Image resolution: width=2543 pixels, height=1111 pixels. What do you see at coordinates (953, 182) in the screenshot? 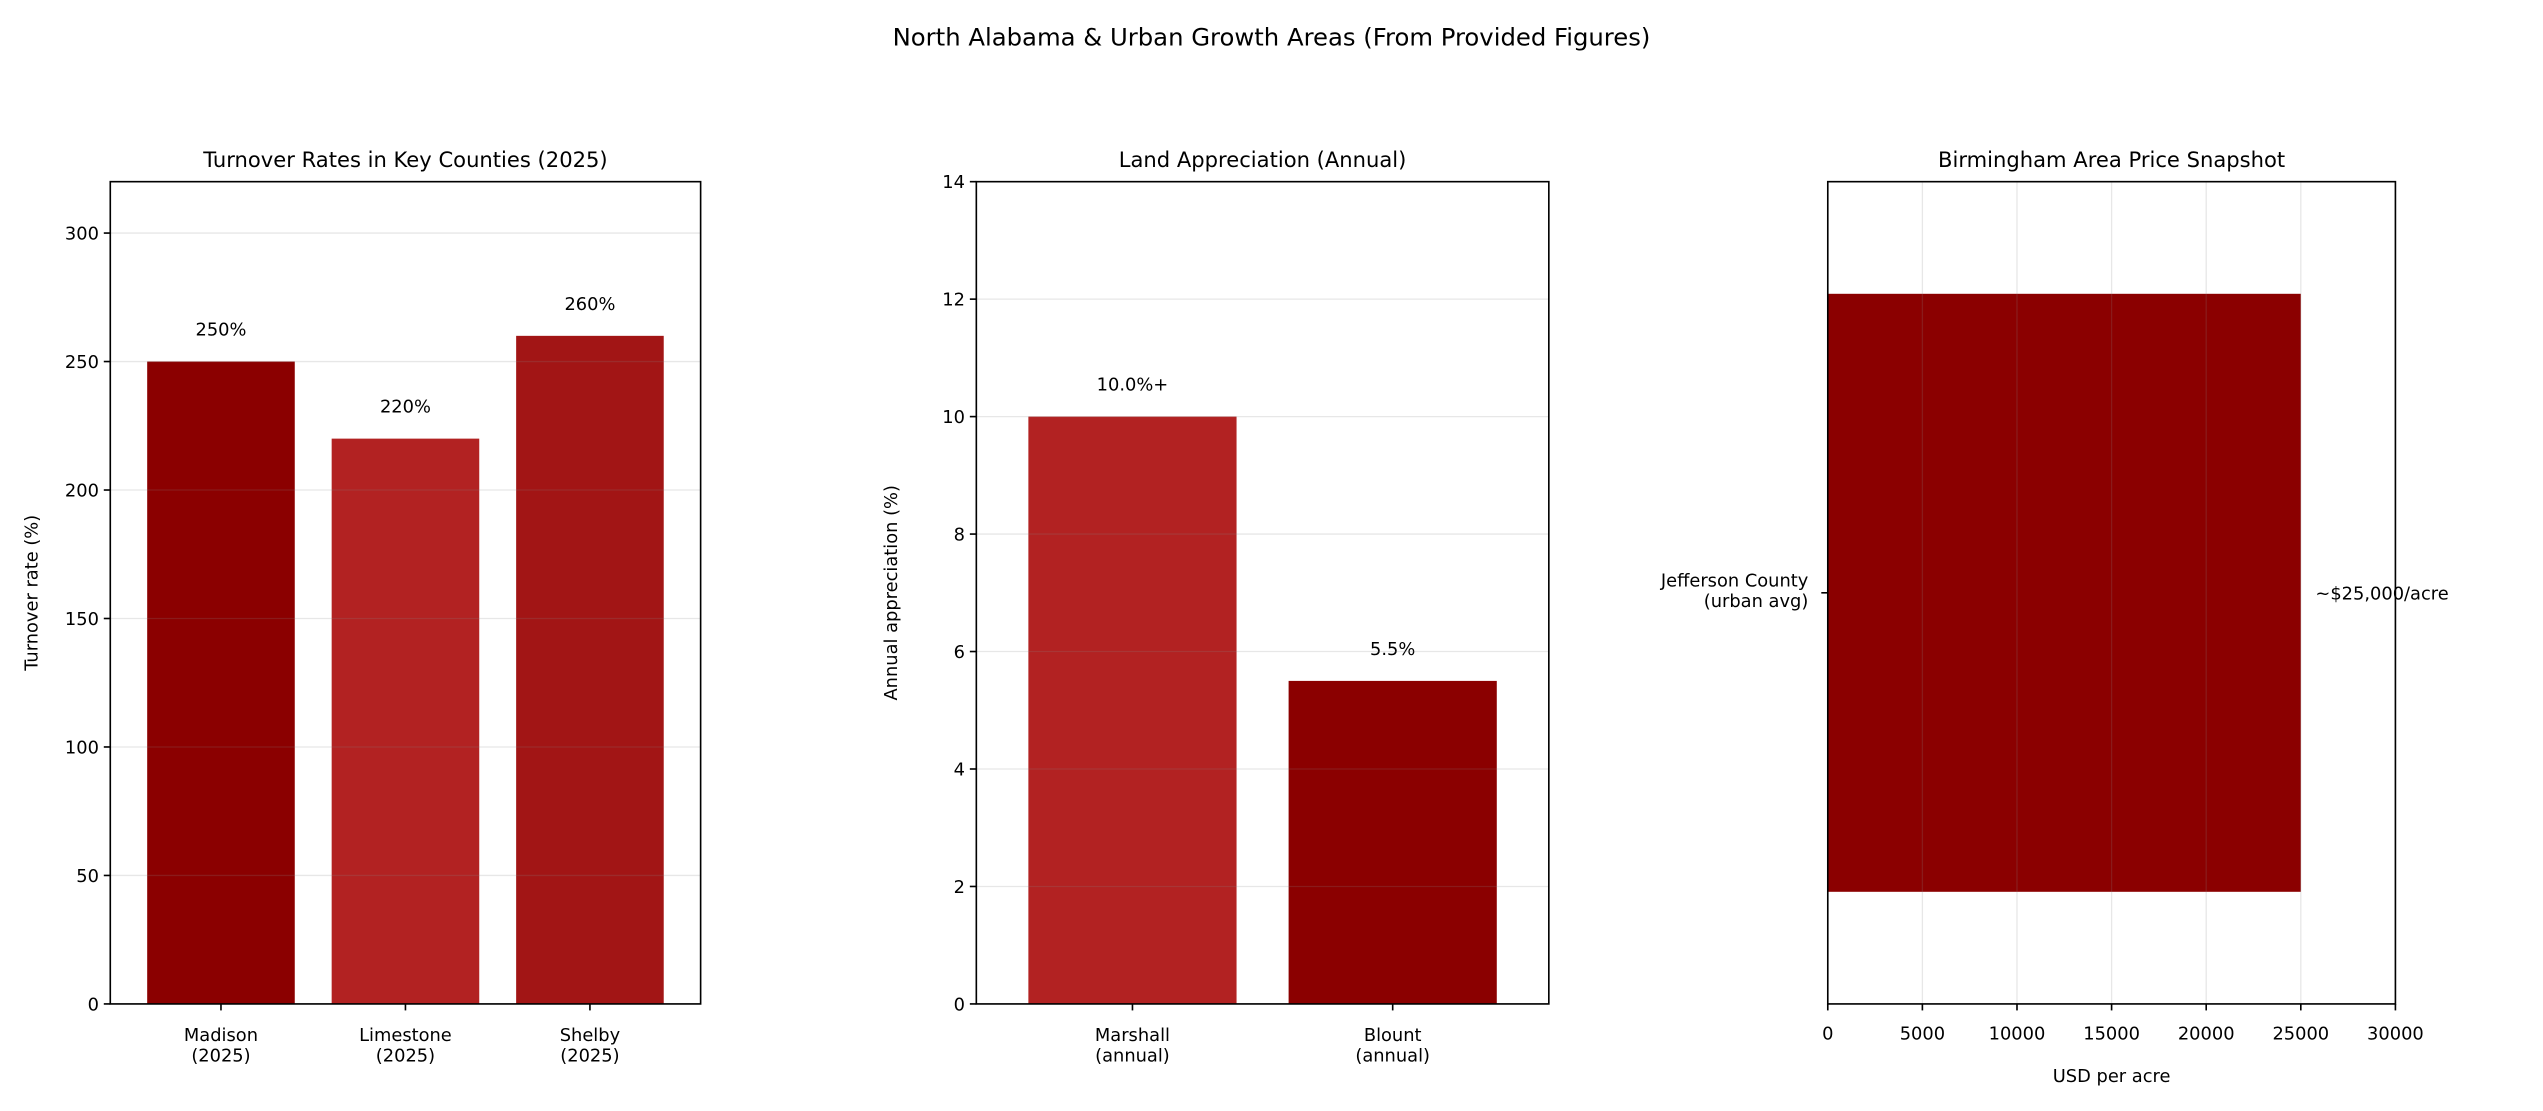
I see `y-tick-label: 14` at bounding box center [953, 182].